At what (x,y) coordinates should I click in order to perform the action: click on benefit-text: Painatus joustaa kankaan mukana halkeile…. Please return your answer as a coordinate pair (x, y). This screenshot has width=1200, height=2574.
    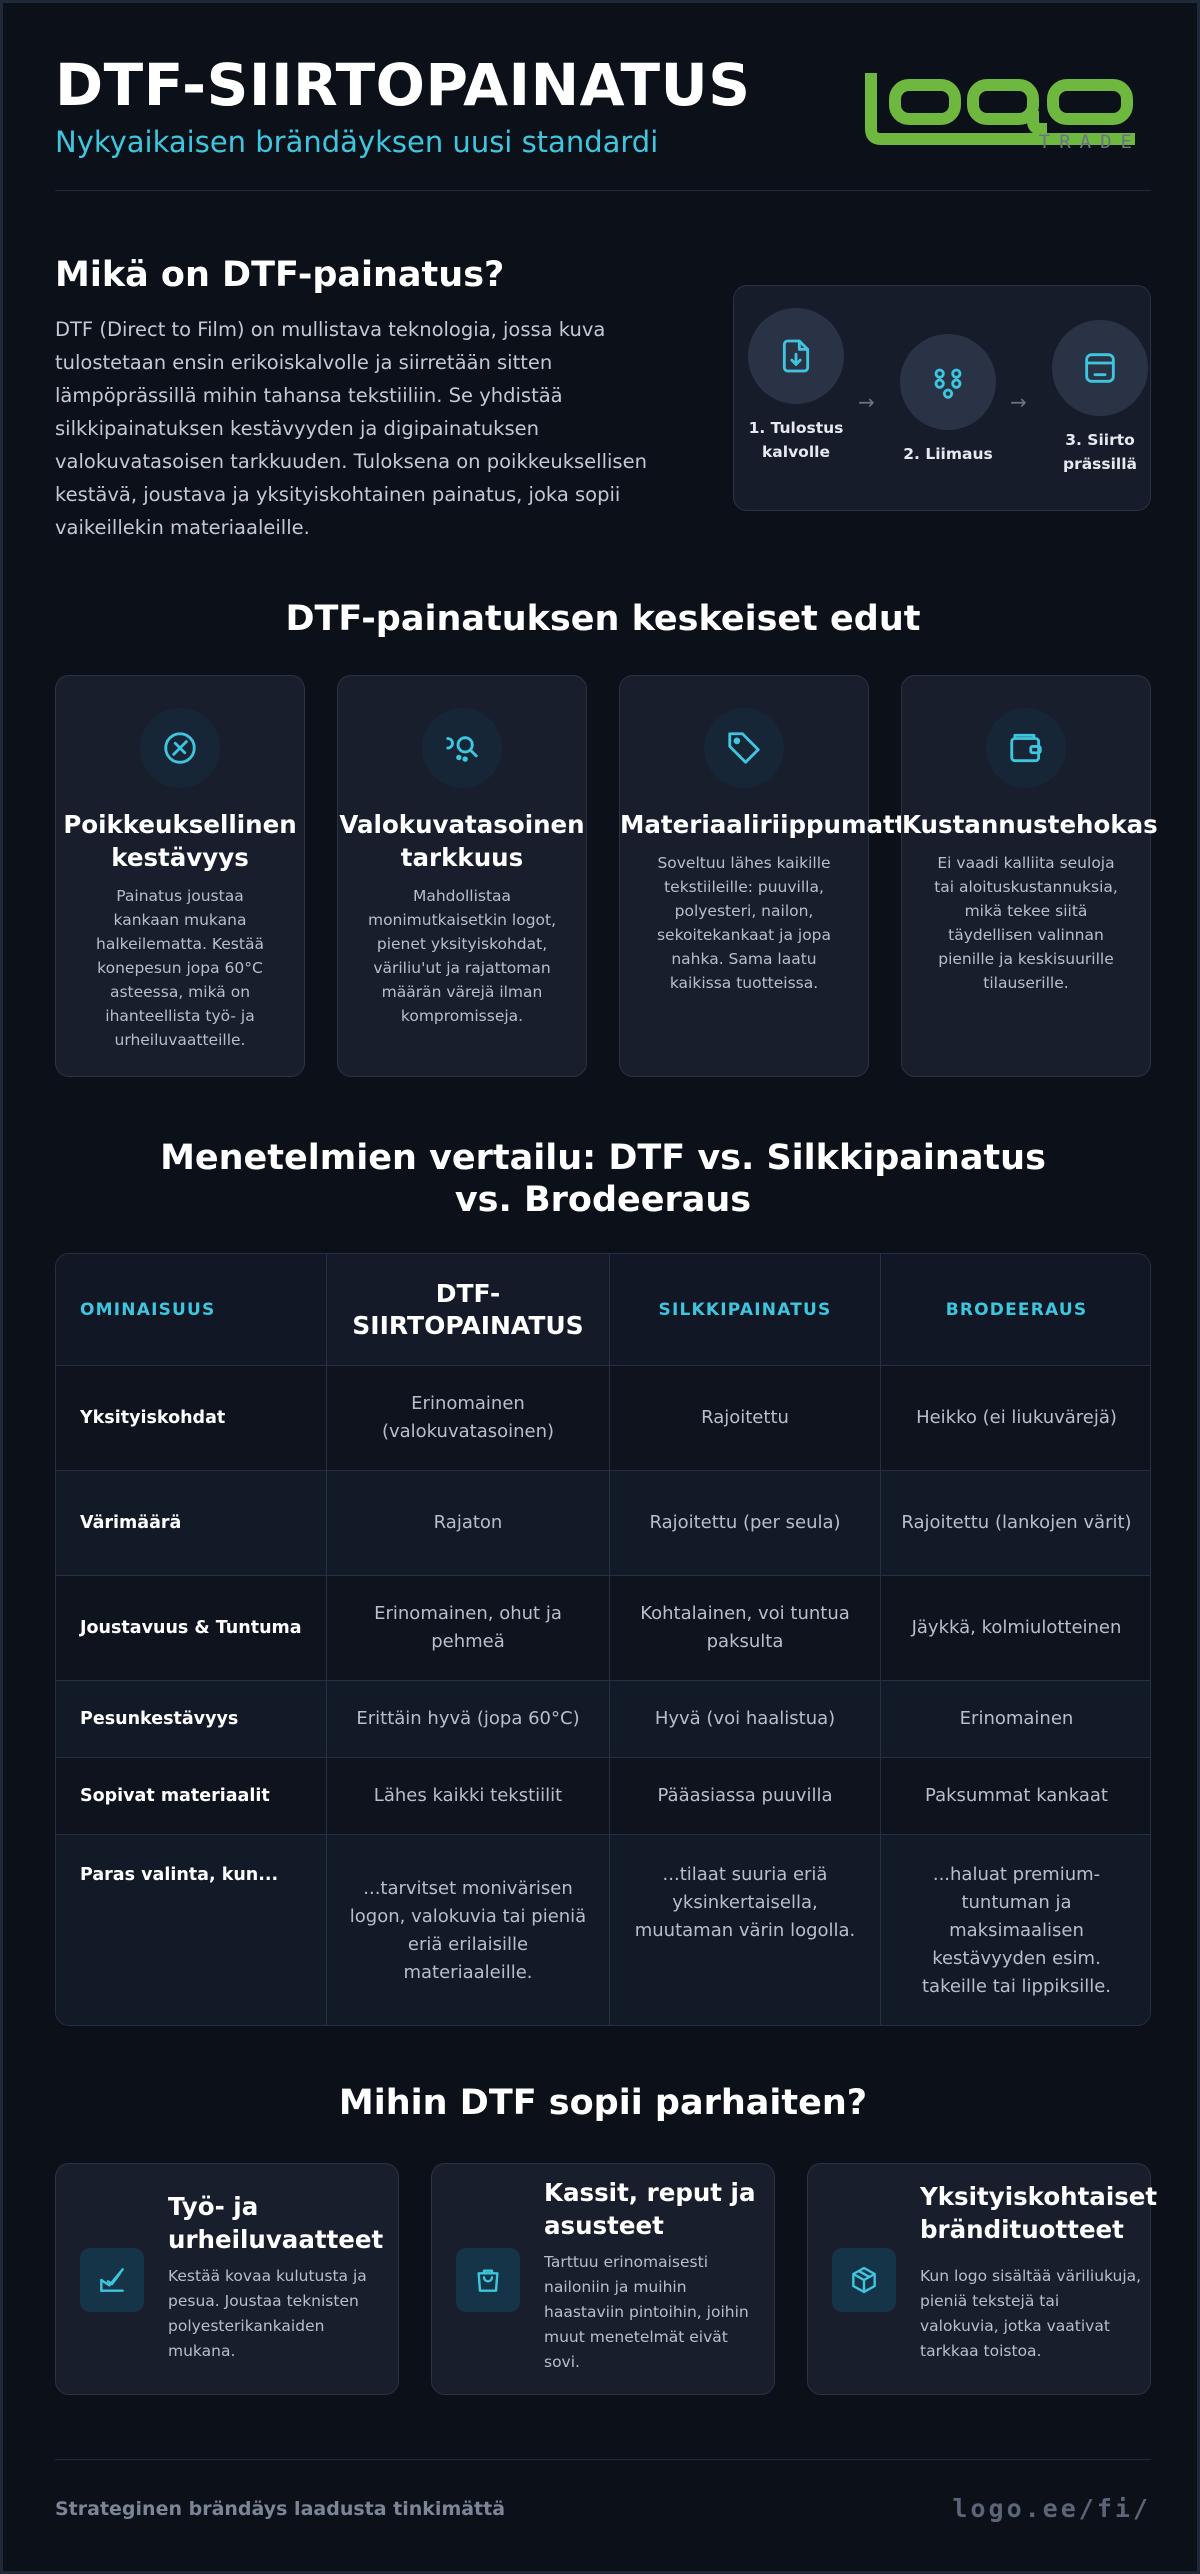
    Looking at the image, I should click on (180, 968).